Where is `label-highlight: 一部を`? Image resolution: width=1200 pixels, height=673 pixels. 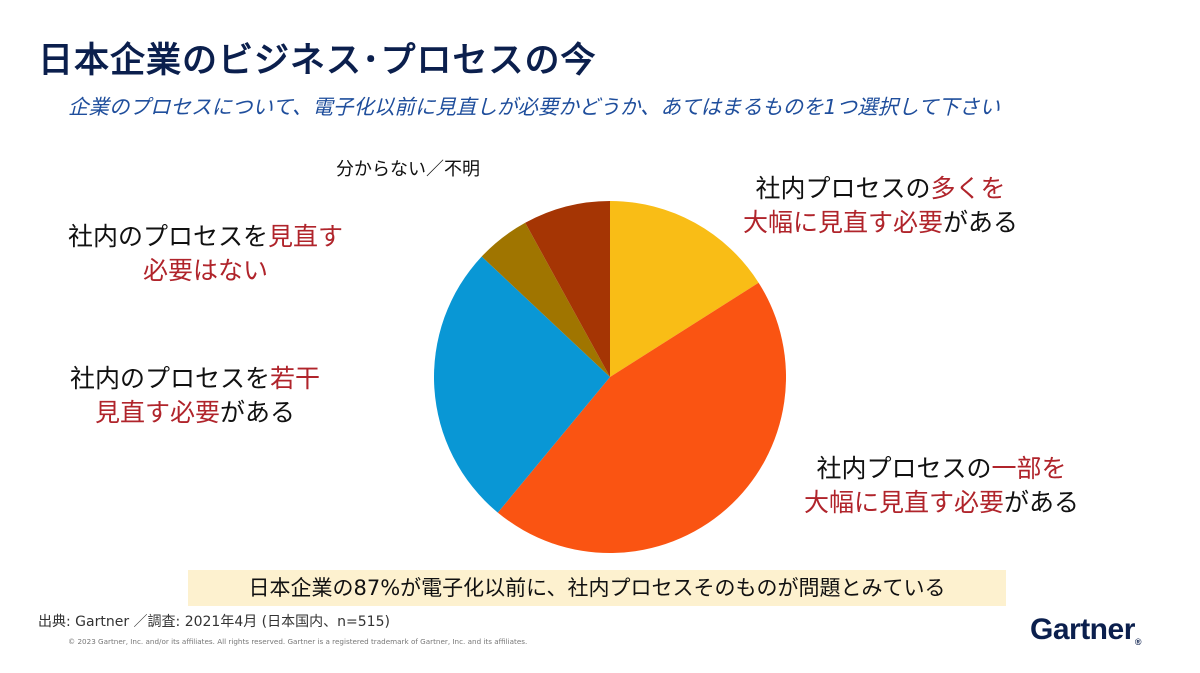 label-highlight: 一部を is located at coordinates (1029, 468).